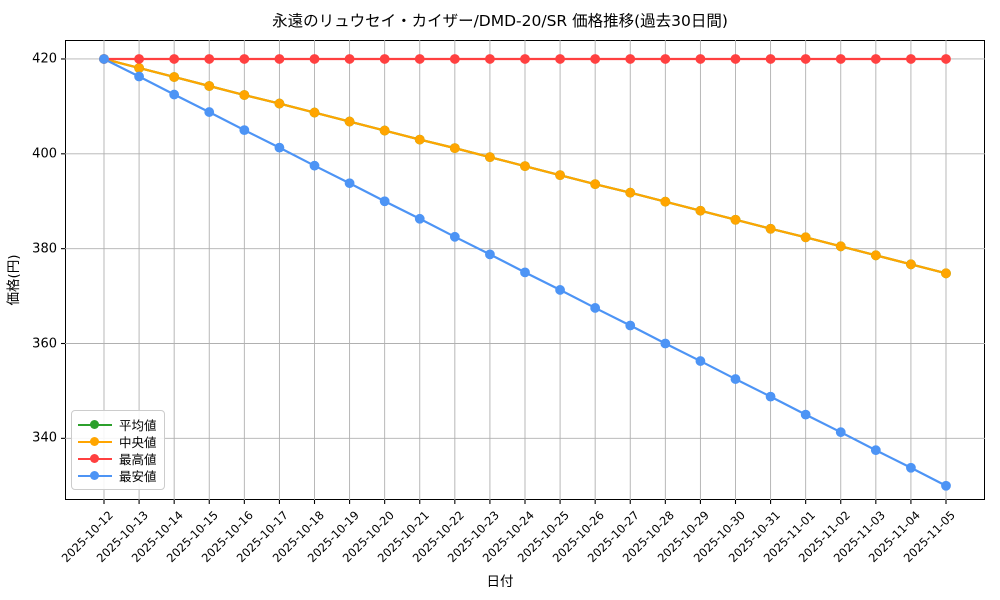 This screenshot has width=1000, height=600. What do you see at coordinates (117, 475) in the screenshot?
I see `legend-item-3: 最安値` at bounding box center [117, 475].